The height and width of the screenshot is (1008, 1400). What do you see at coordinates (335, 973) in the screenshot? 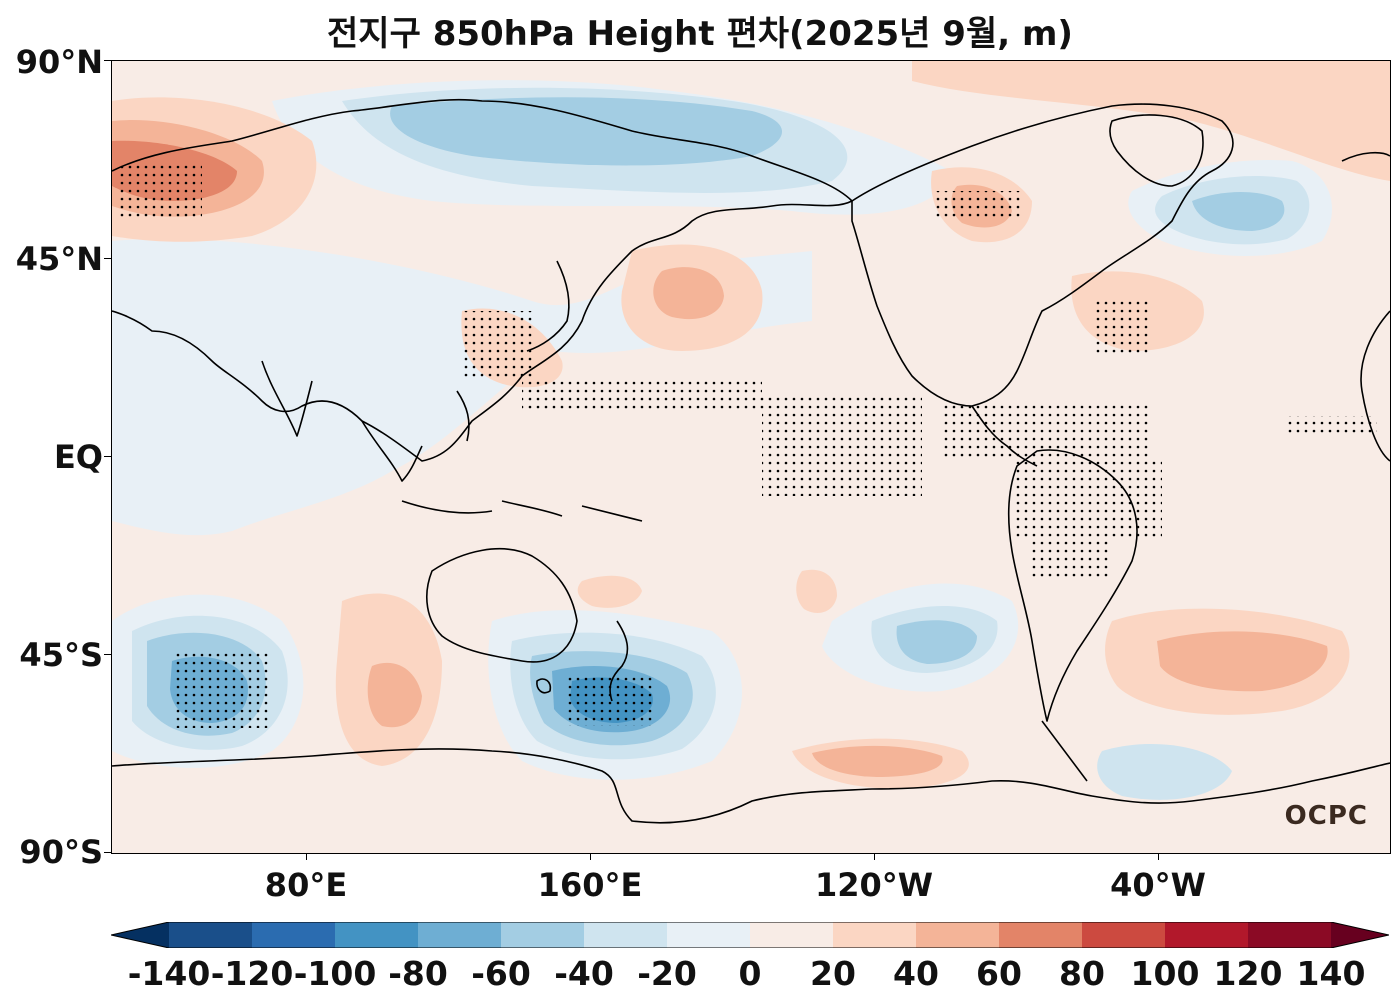
I see `colorbar-tick-label: -100` at bounding box center [335, 973].